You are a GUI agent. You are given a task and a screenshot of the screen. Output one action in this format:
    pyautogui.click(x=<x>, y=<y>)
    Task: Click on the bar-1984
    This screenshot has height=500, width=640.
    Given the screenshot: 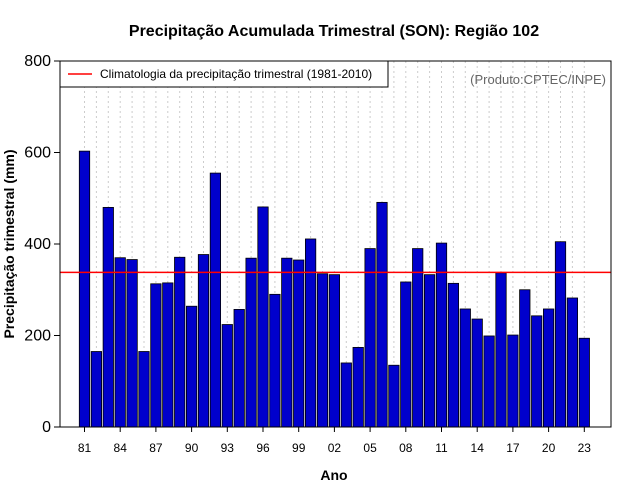 What is the action you would take?
    pyautogui.click(x=120, y=342)
    